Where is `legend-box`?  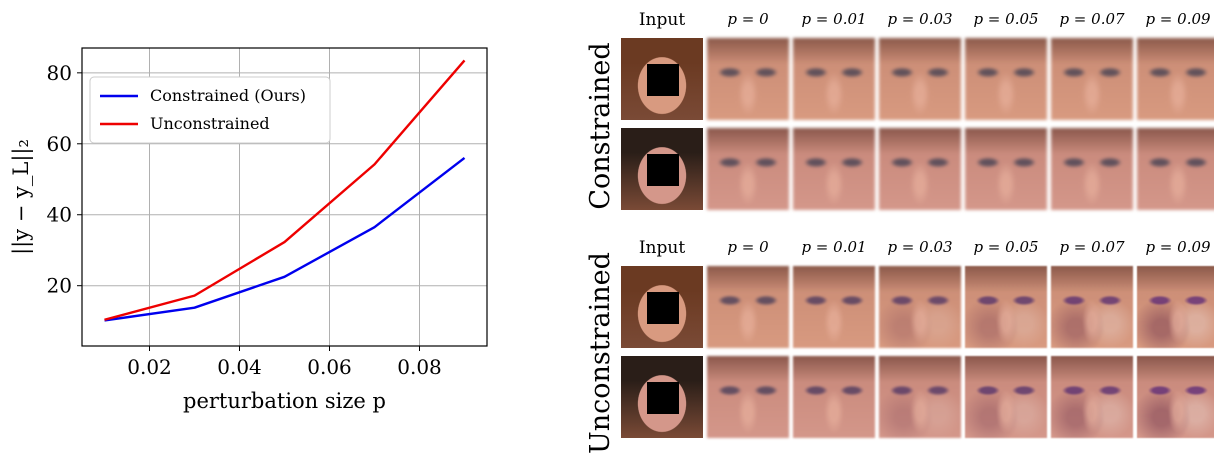 legend-box is located at coordinates (210, 110).